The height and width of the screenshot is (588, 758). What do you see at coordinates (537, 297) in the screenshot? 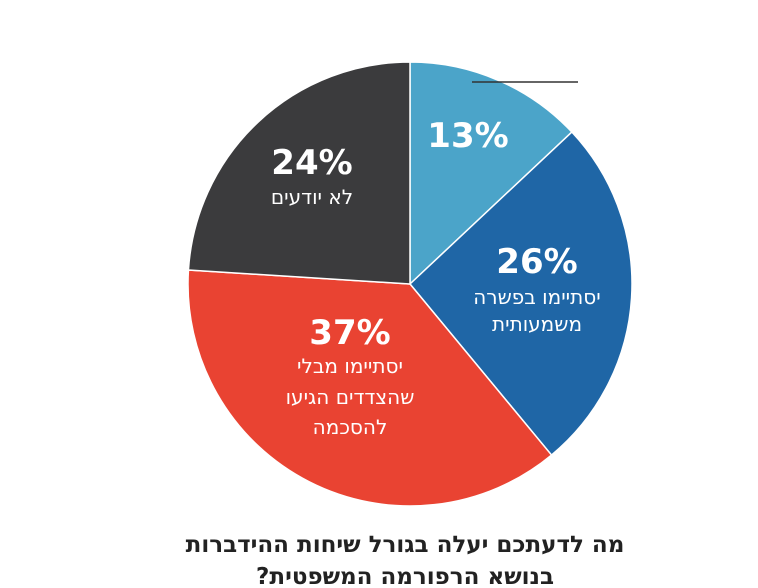
I see `slice-category-label: יסתיימו בפשרה` at bounding box center [537, 297].